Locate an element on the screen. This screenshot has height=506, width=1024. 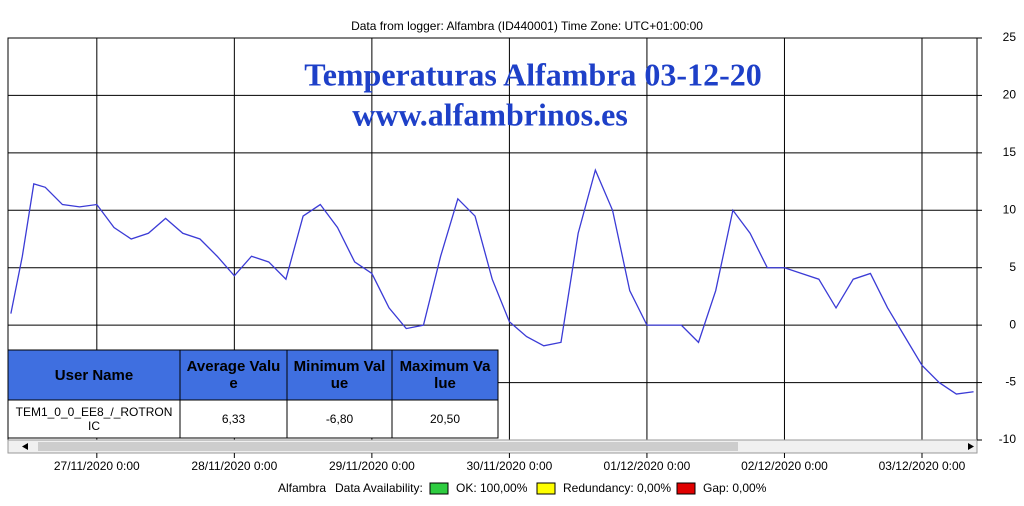
x-tick-label: 29/11/2020 0:00 is located at coordinates (372, 466).